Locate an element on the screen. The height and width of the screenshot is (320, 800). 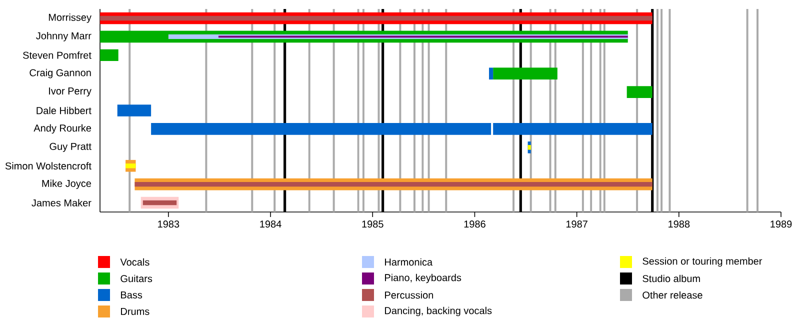
legend-label: Guitars is located at coordinates (136, 278).